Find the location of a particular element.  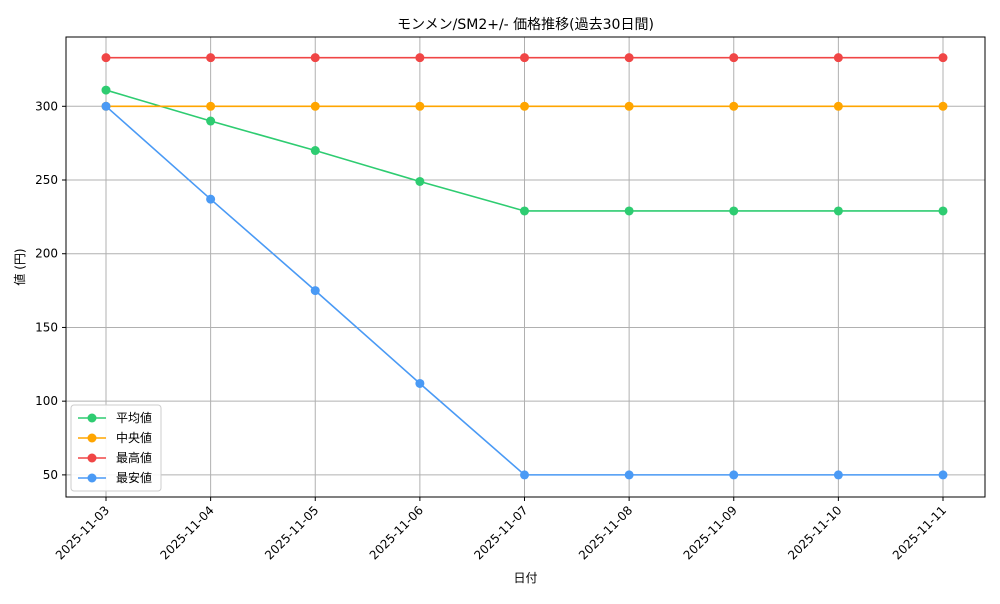

x-tick-label: 2025-11-10 is located at coordinates (814, 532).